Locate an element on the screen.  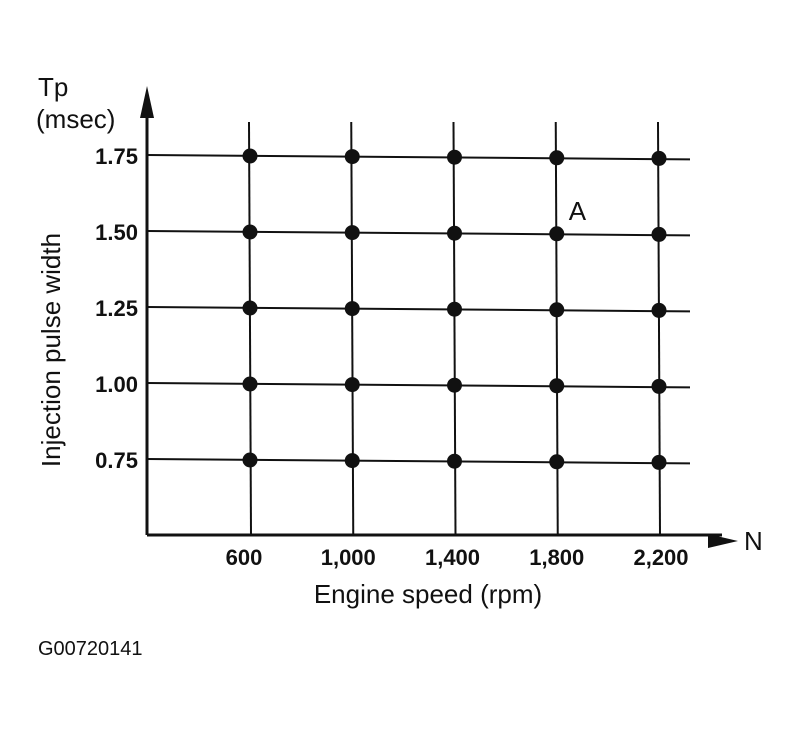
x-tick-labels: 600 1,000 1,400 1,800 2,200 is located at coordinates (457, 557).